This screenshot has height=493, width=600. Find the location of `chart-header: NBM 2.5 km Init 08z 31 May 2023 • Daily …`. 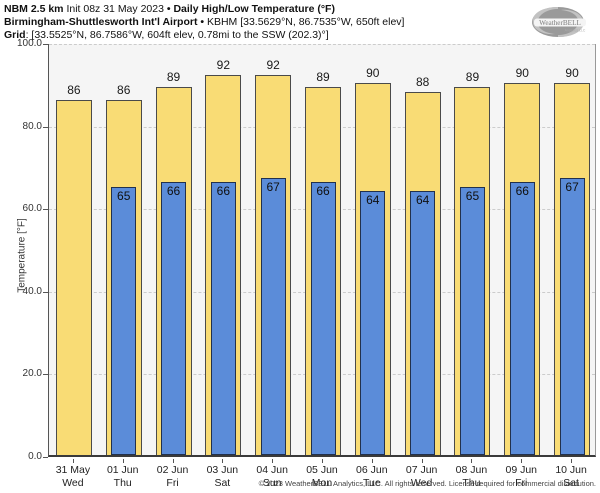

chart-header: NBM 2.5 km Init 08z 31 May 2023 • Daily … is located at coordinates (204, 22).